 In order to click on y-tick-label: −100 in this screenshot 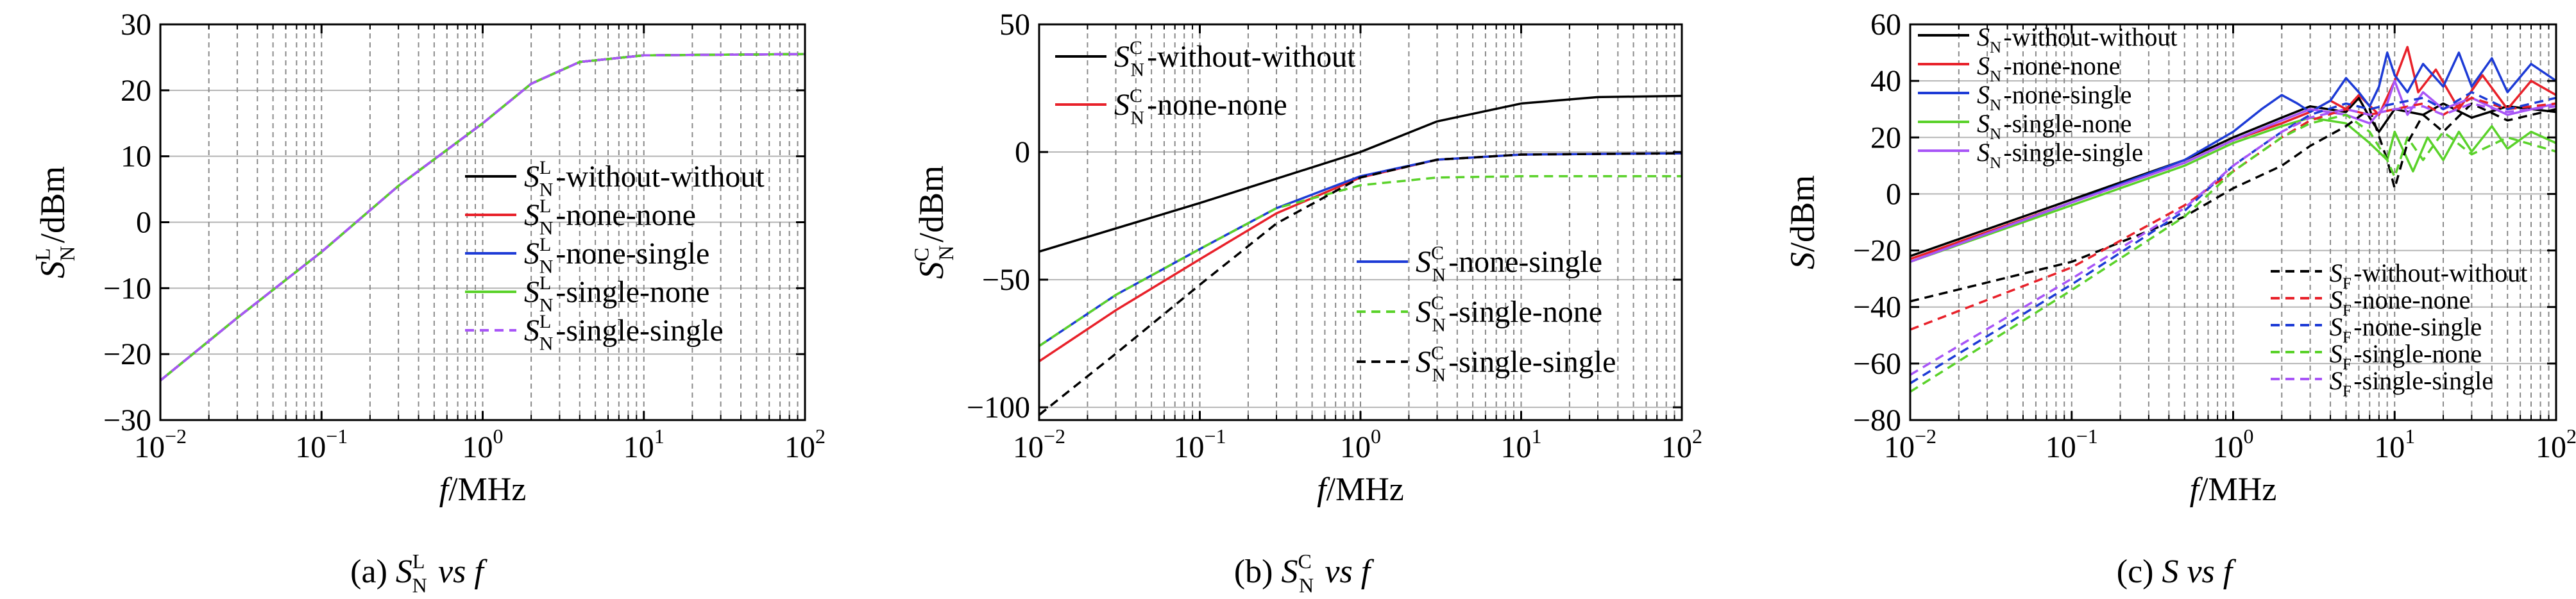, I will do `click(998, 408)`.